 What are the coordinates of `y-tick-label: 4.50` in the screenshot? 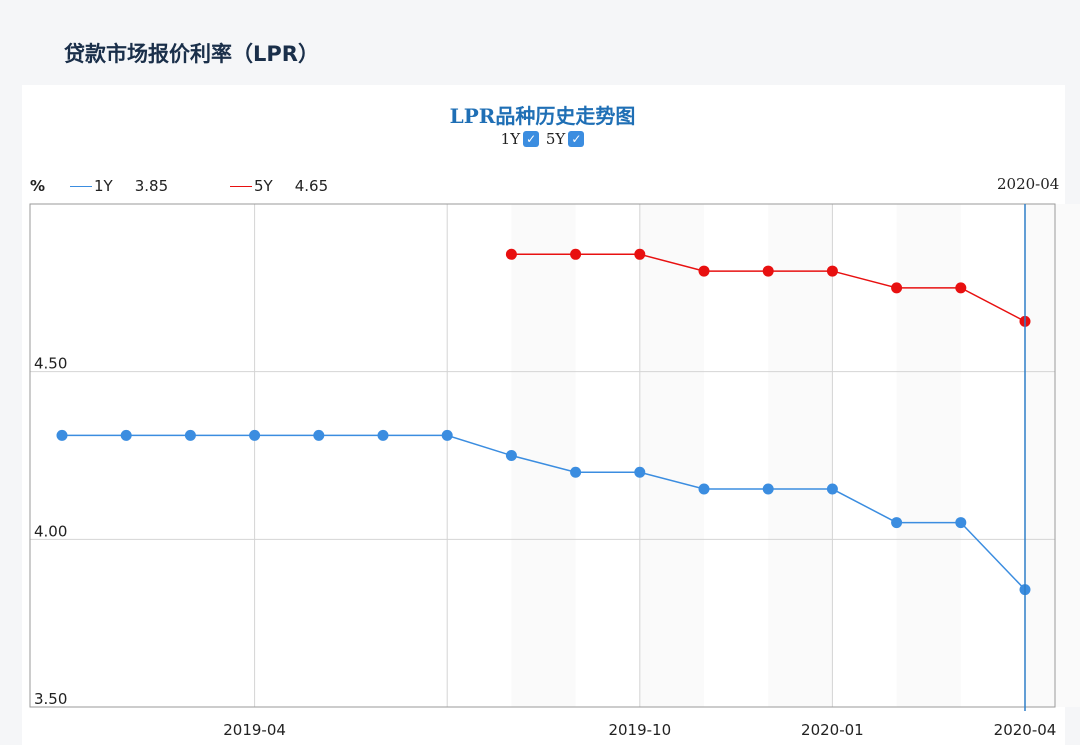 It's located at (50, 364).